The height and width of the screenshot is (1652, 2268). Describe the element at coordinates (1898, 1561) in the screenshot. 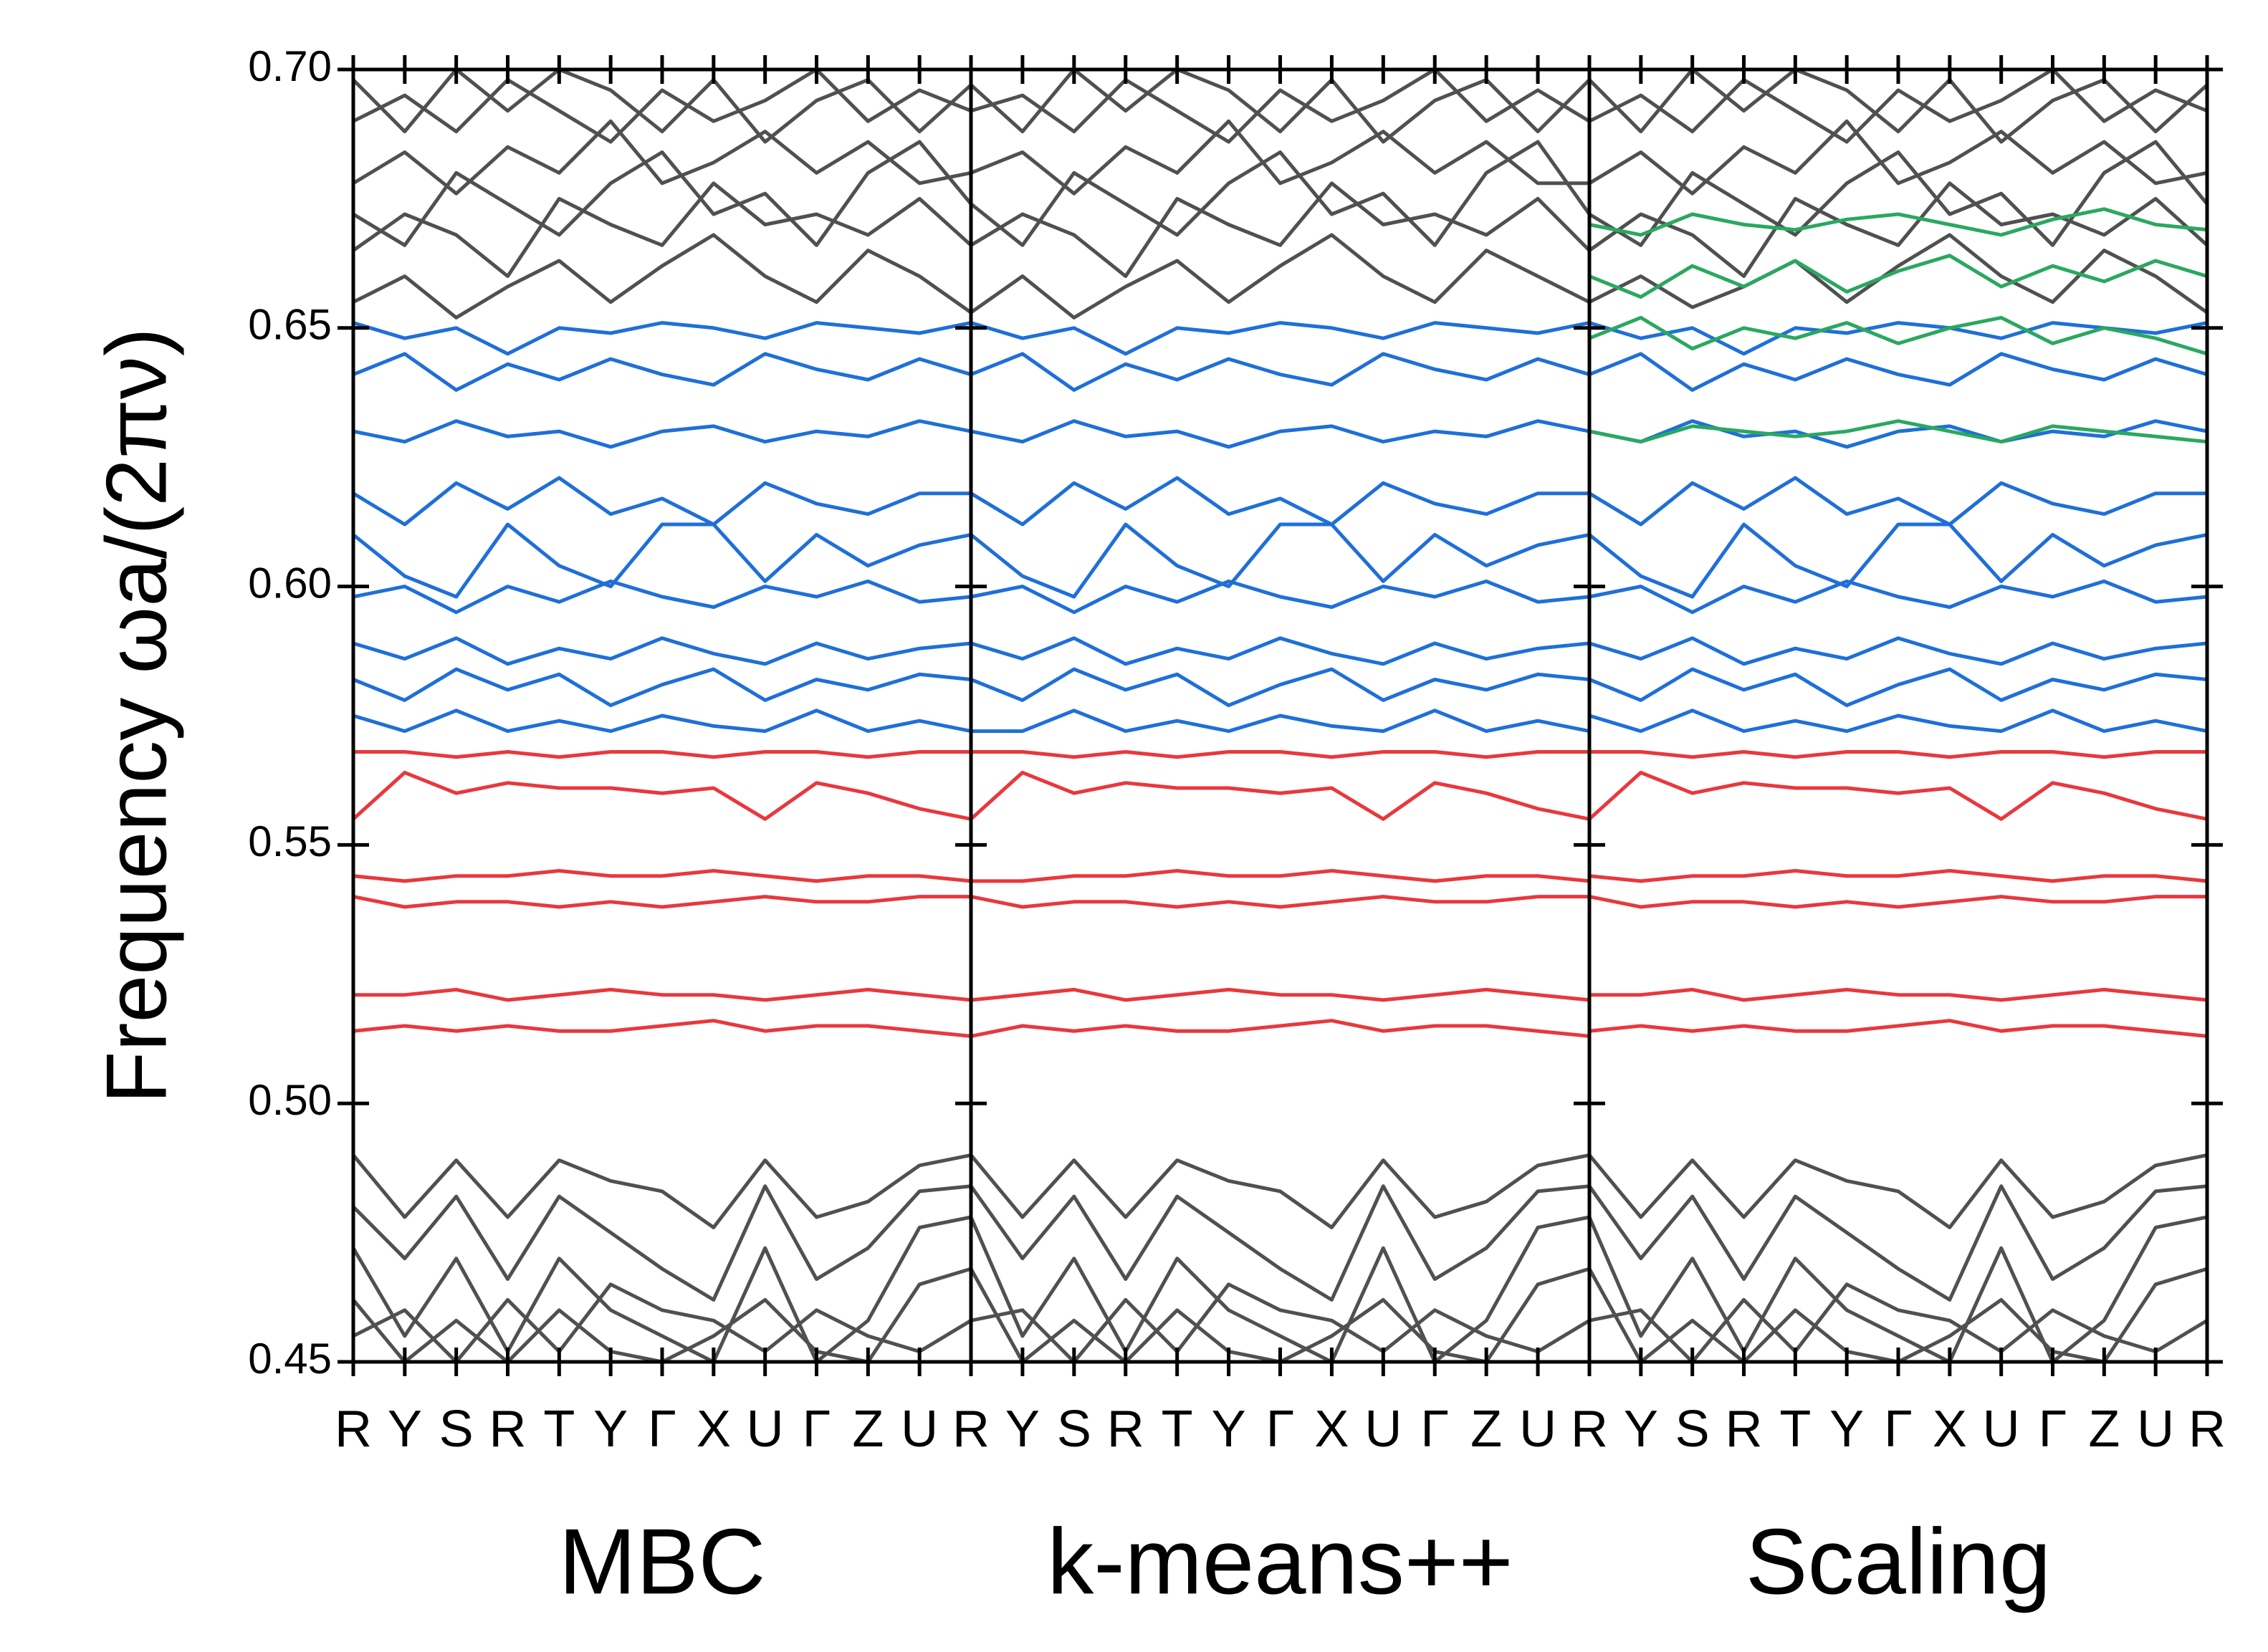

I see `panel-title: Scaling` at that location.